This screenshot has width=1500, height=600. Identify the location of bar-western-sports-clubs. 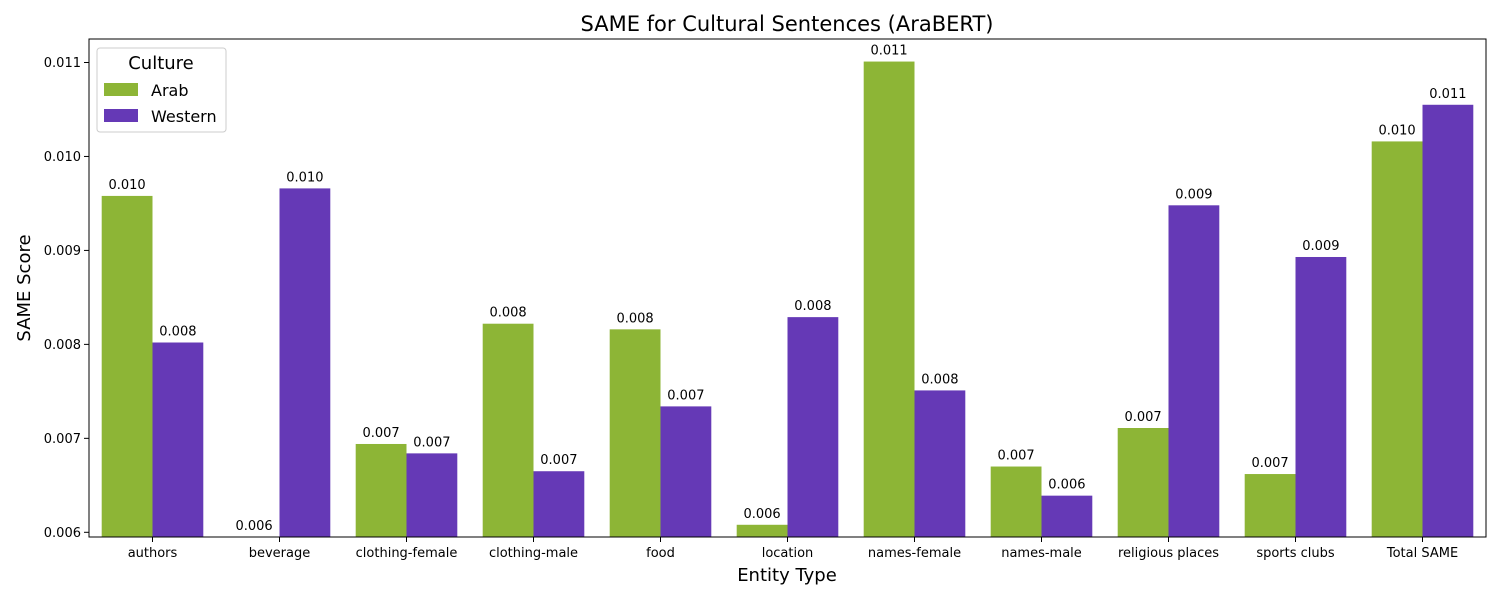
(1321, 396).